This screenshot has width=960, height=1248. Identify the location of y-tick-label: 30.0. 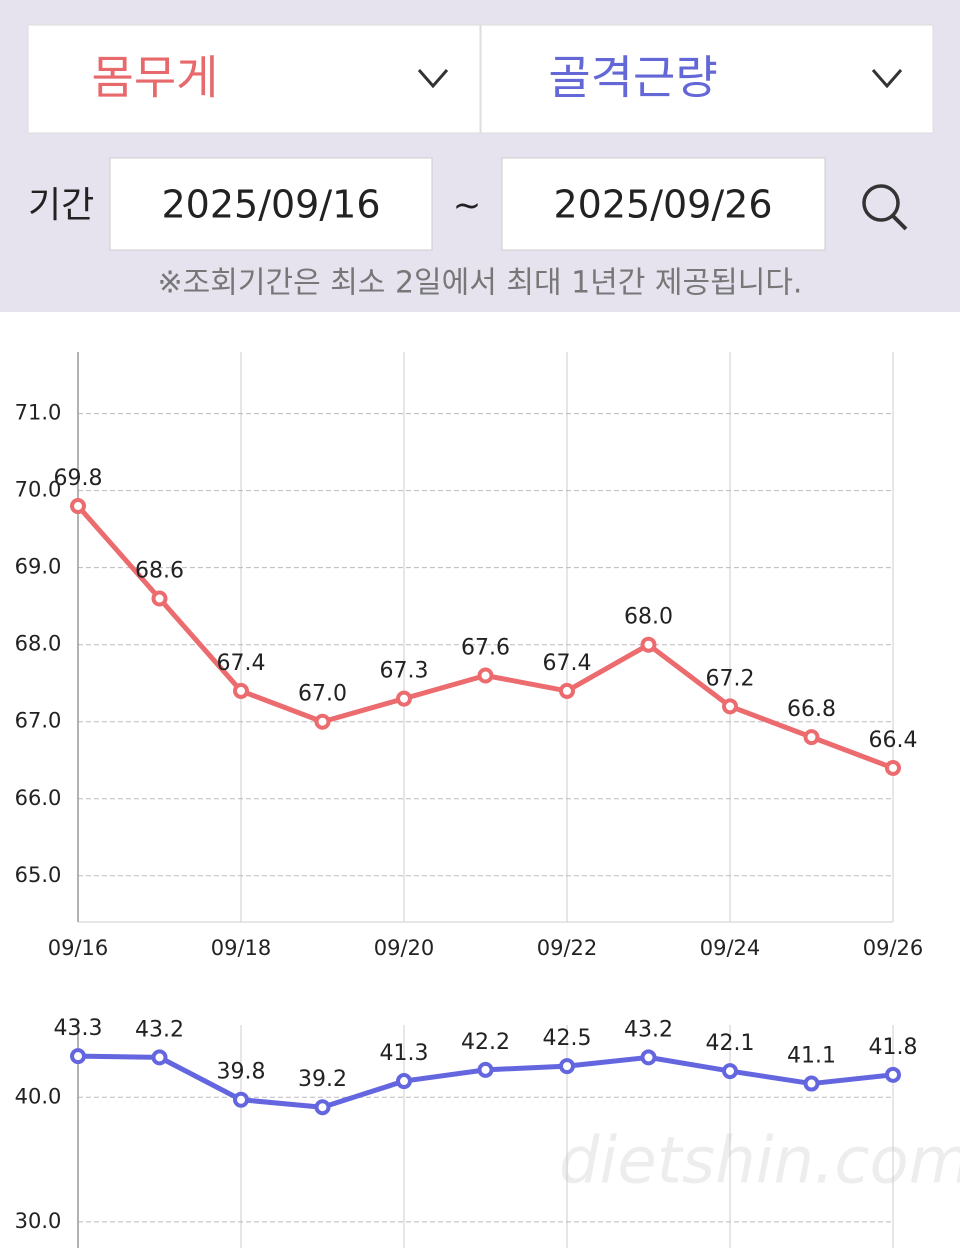
(38, 1221).